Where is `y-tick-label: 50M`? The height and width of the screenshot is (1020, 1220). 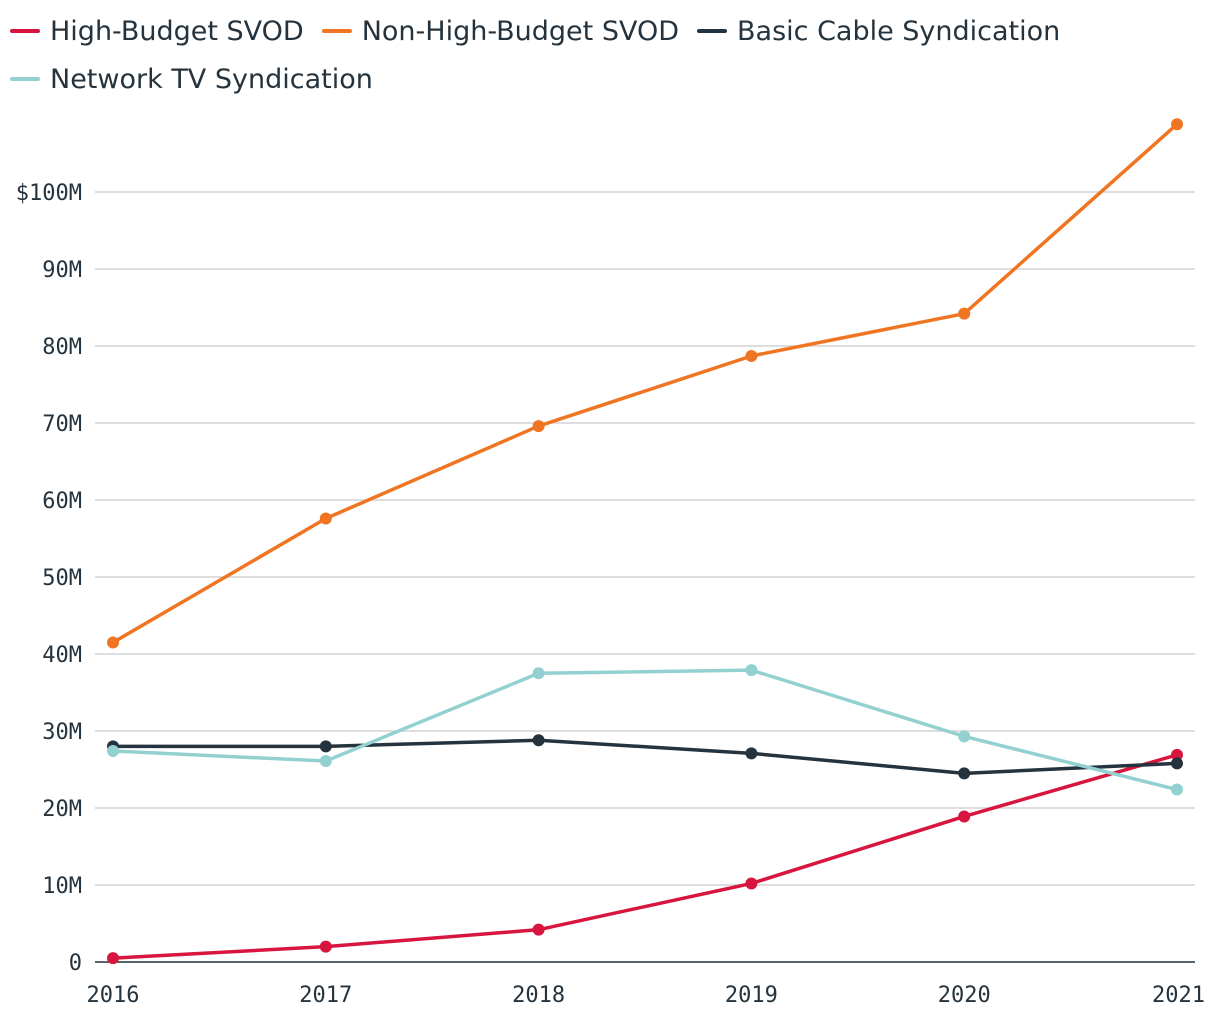 y-tick-label: 50M is located at coordinates (62, 578).